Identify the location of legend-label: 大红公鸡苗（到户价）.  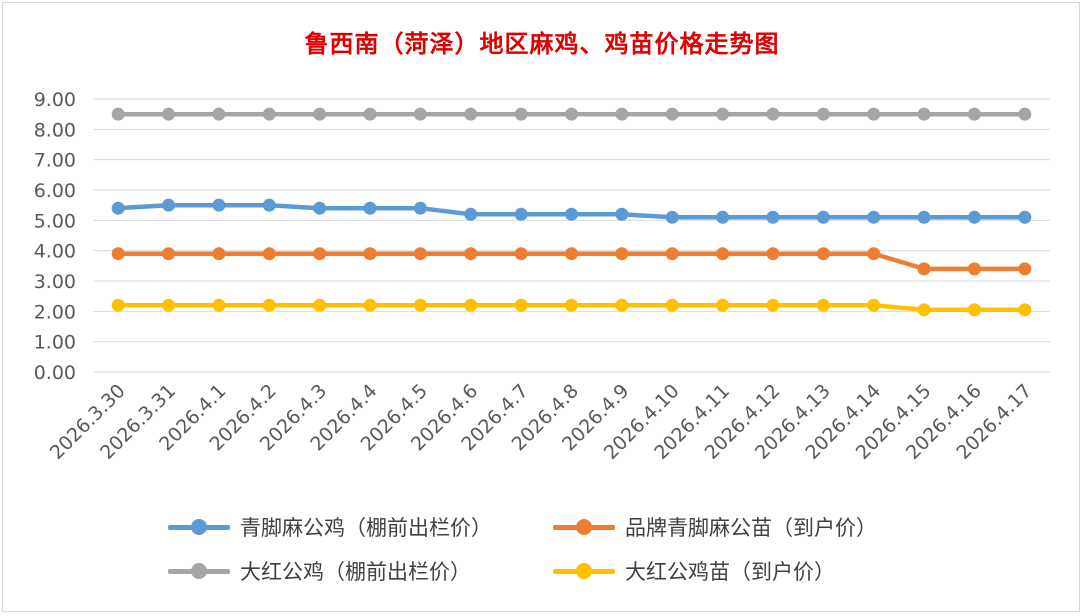
(730, 572).